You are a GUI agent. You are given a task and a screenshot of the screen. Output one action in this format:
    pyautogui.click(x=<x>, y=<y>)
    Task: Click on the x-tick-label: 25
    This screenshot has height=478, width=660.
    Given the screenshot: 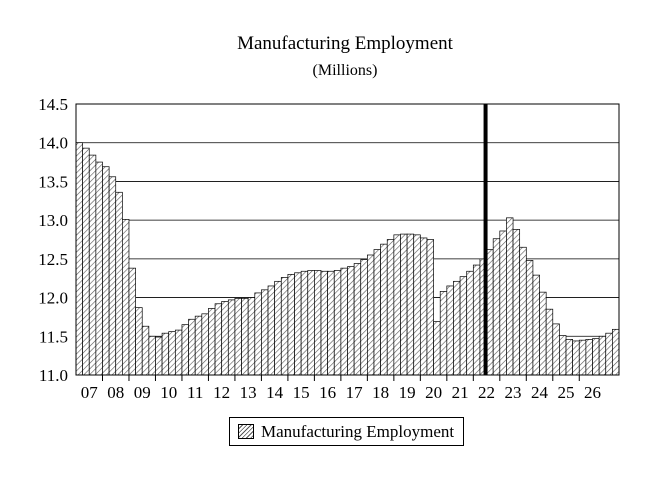 What is the action you would take?
    pyautogui.click(x=566, y=392)
    